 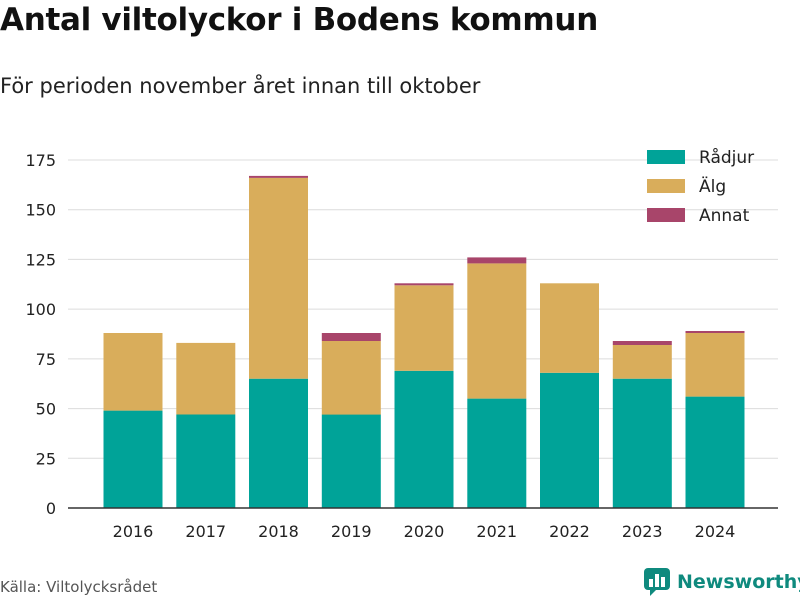 What do you see at coordinates (40, 160) in the screenshot?
I see `y-tick-label: 175` at bounding box center [40, 160].